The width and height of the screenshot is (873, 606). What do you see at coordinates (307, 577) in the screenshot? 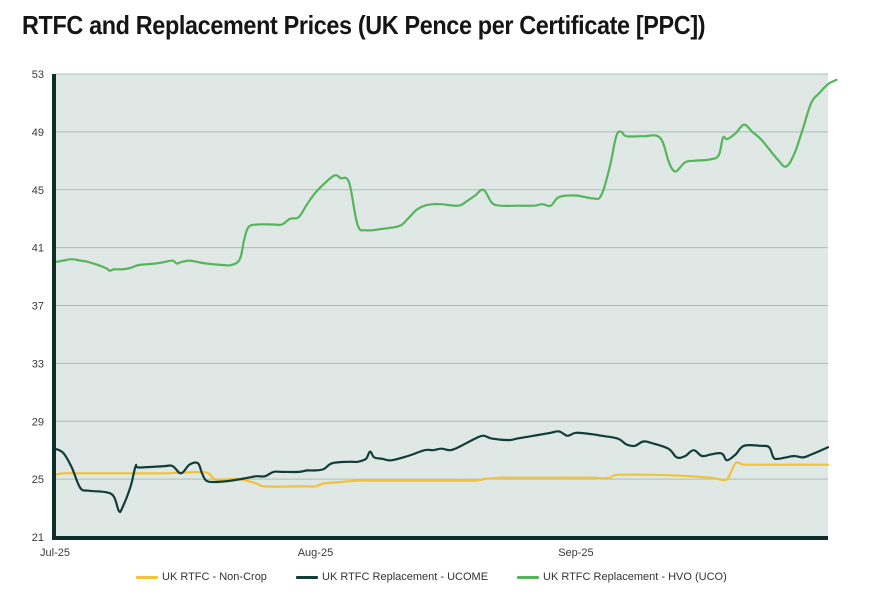
I see `legend-swatch-ucome` at bounding box center [307, 577].